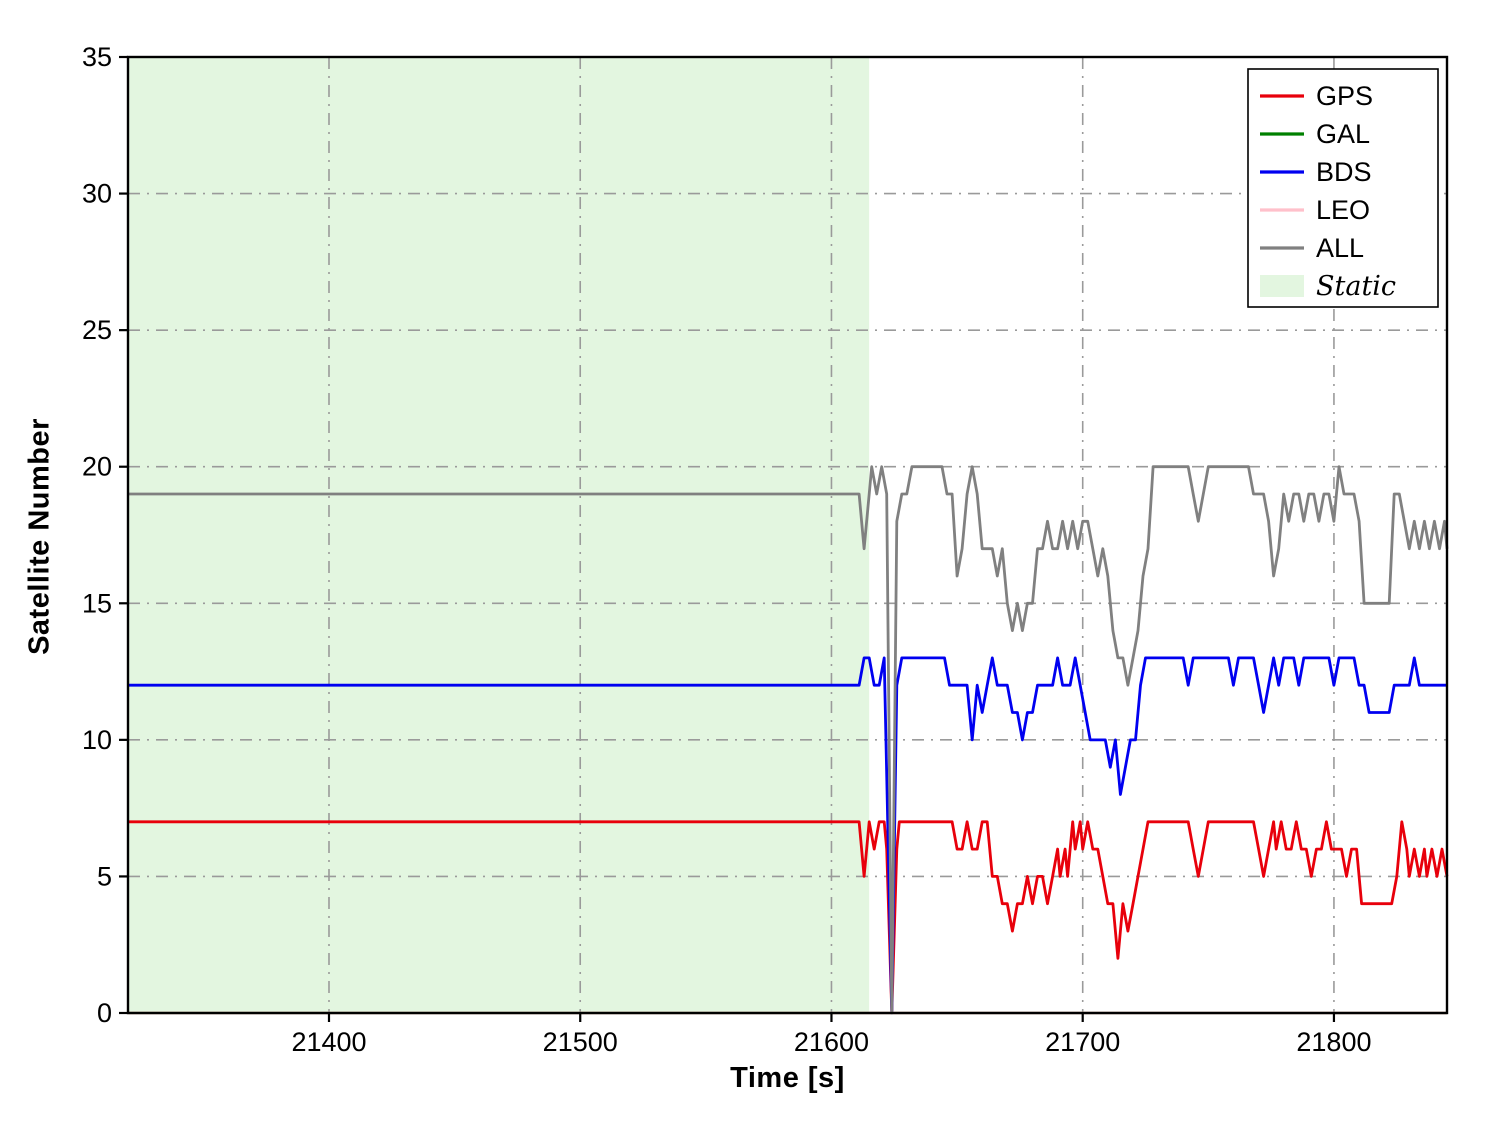  I want to click on legend-item-gal: GAL, so click(1315, 134).